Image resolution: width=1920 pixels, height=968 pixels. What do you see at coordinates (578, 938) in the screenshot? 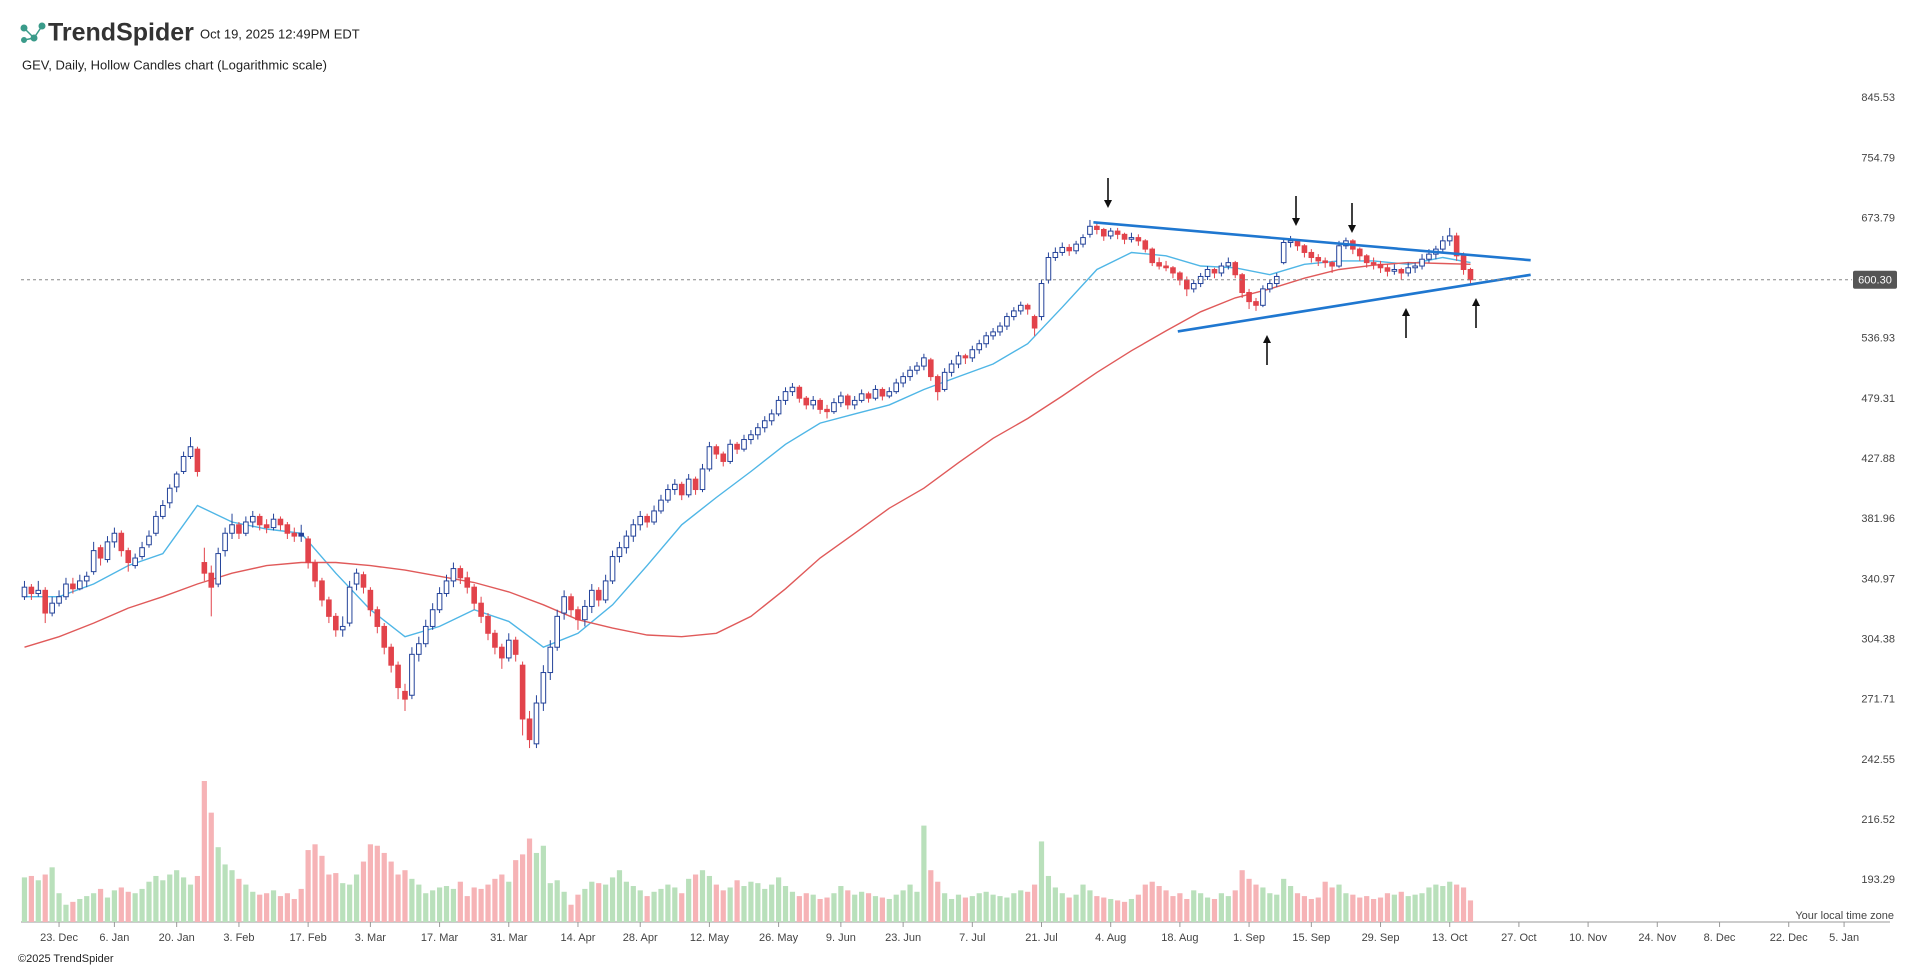
I see `x-tick-label: 14. Apr` at bounding box center [578, 938].